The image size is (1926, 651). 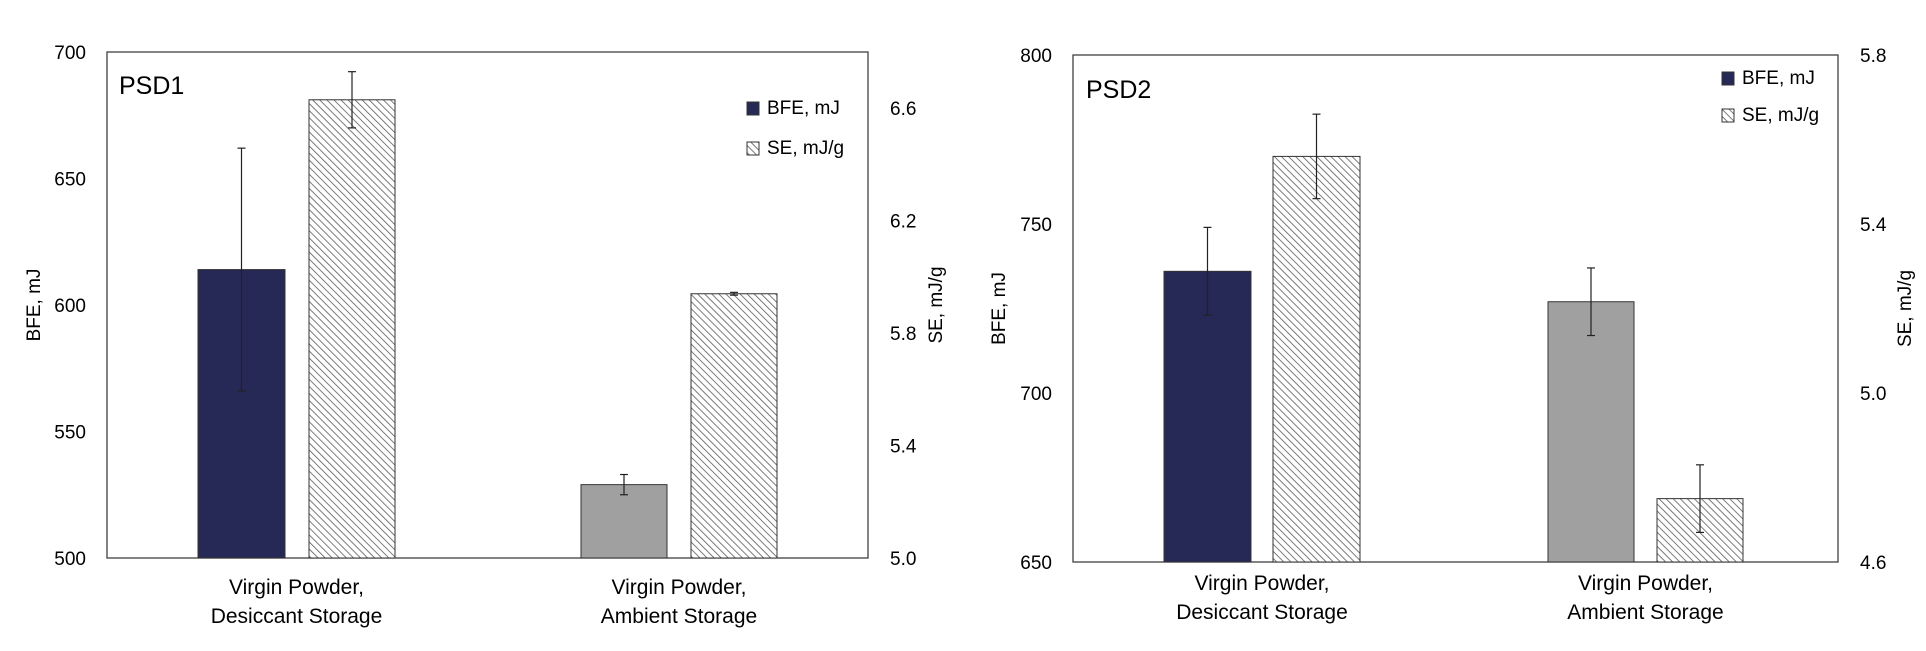 What do you see at coordinates (903, 222) in the screenshot?
I see `right-tick-label: 6.2` at bounding box center [903, 222].